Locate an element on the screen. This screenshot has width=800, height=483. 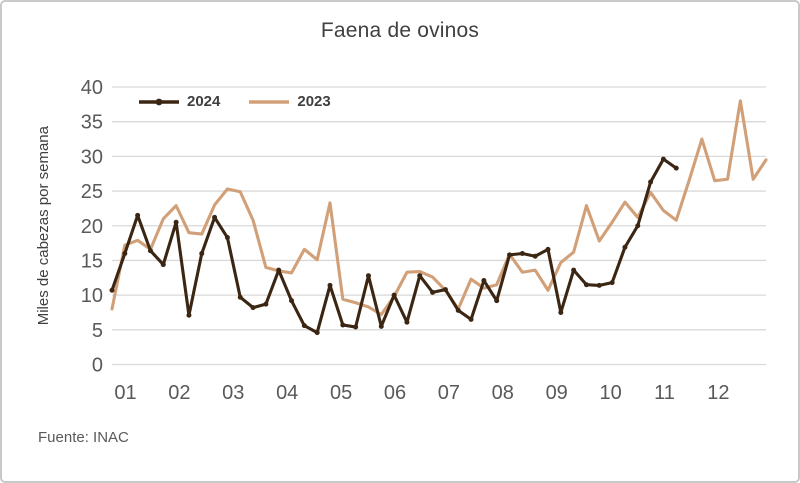
svg-text: 06 is located at coordinates (395, 393).